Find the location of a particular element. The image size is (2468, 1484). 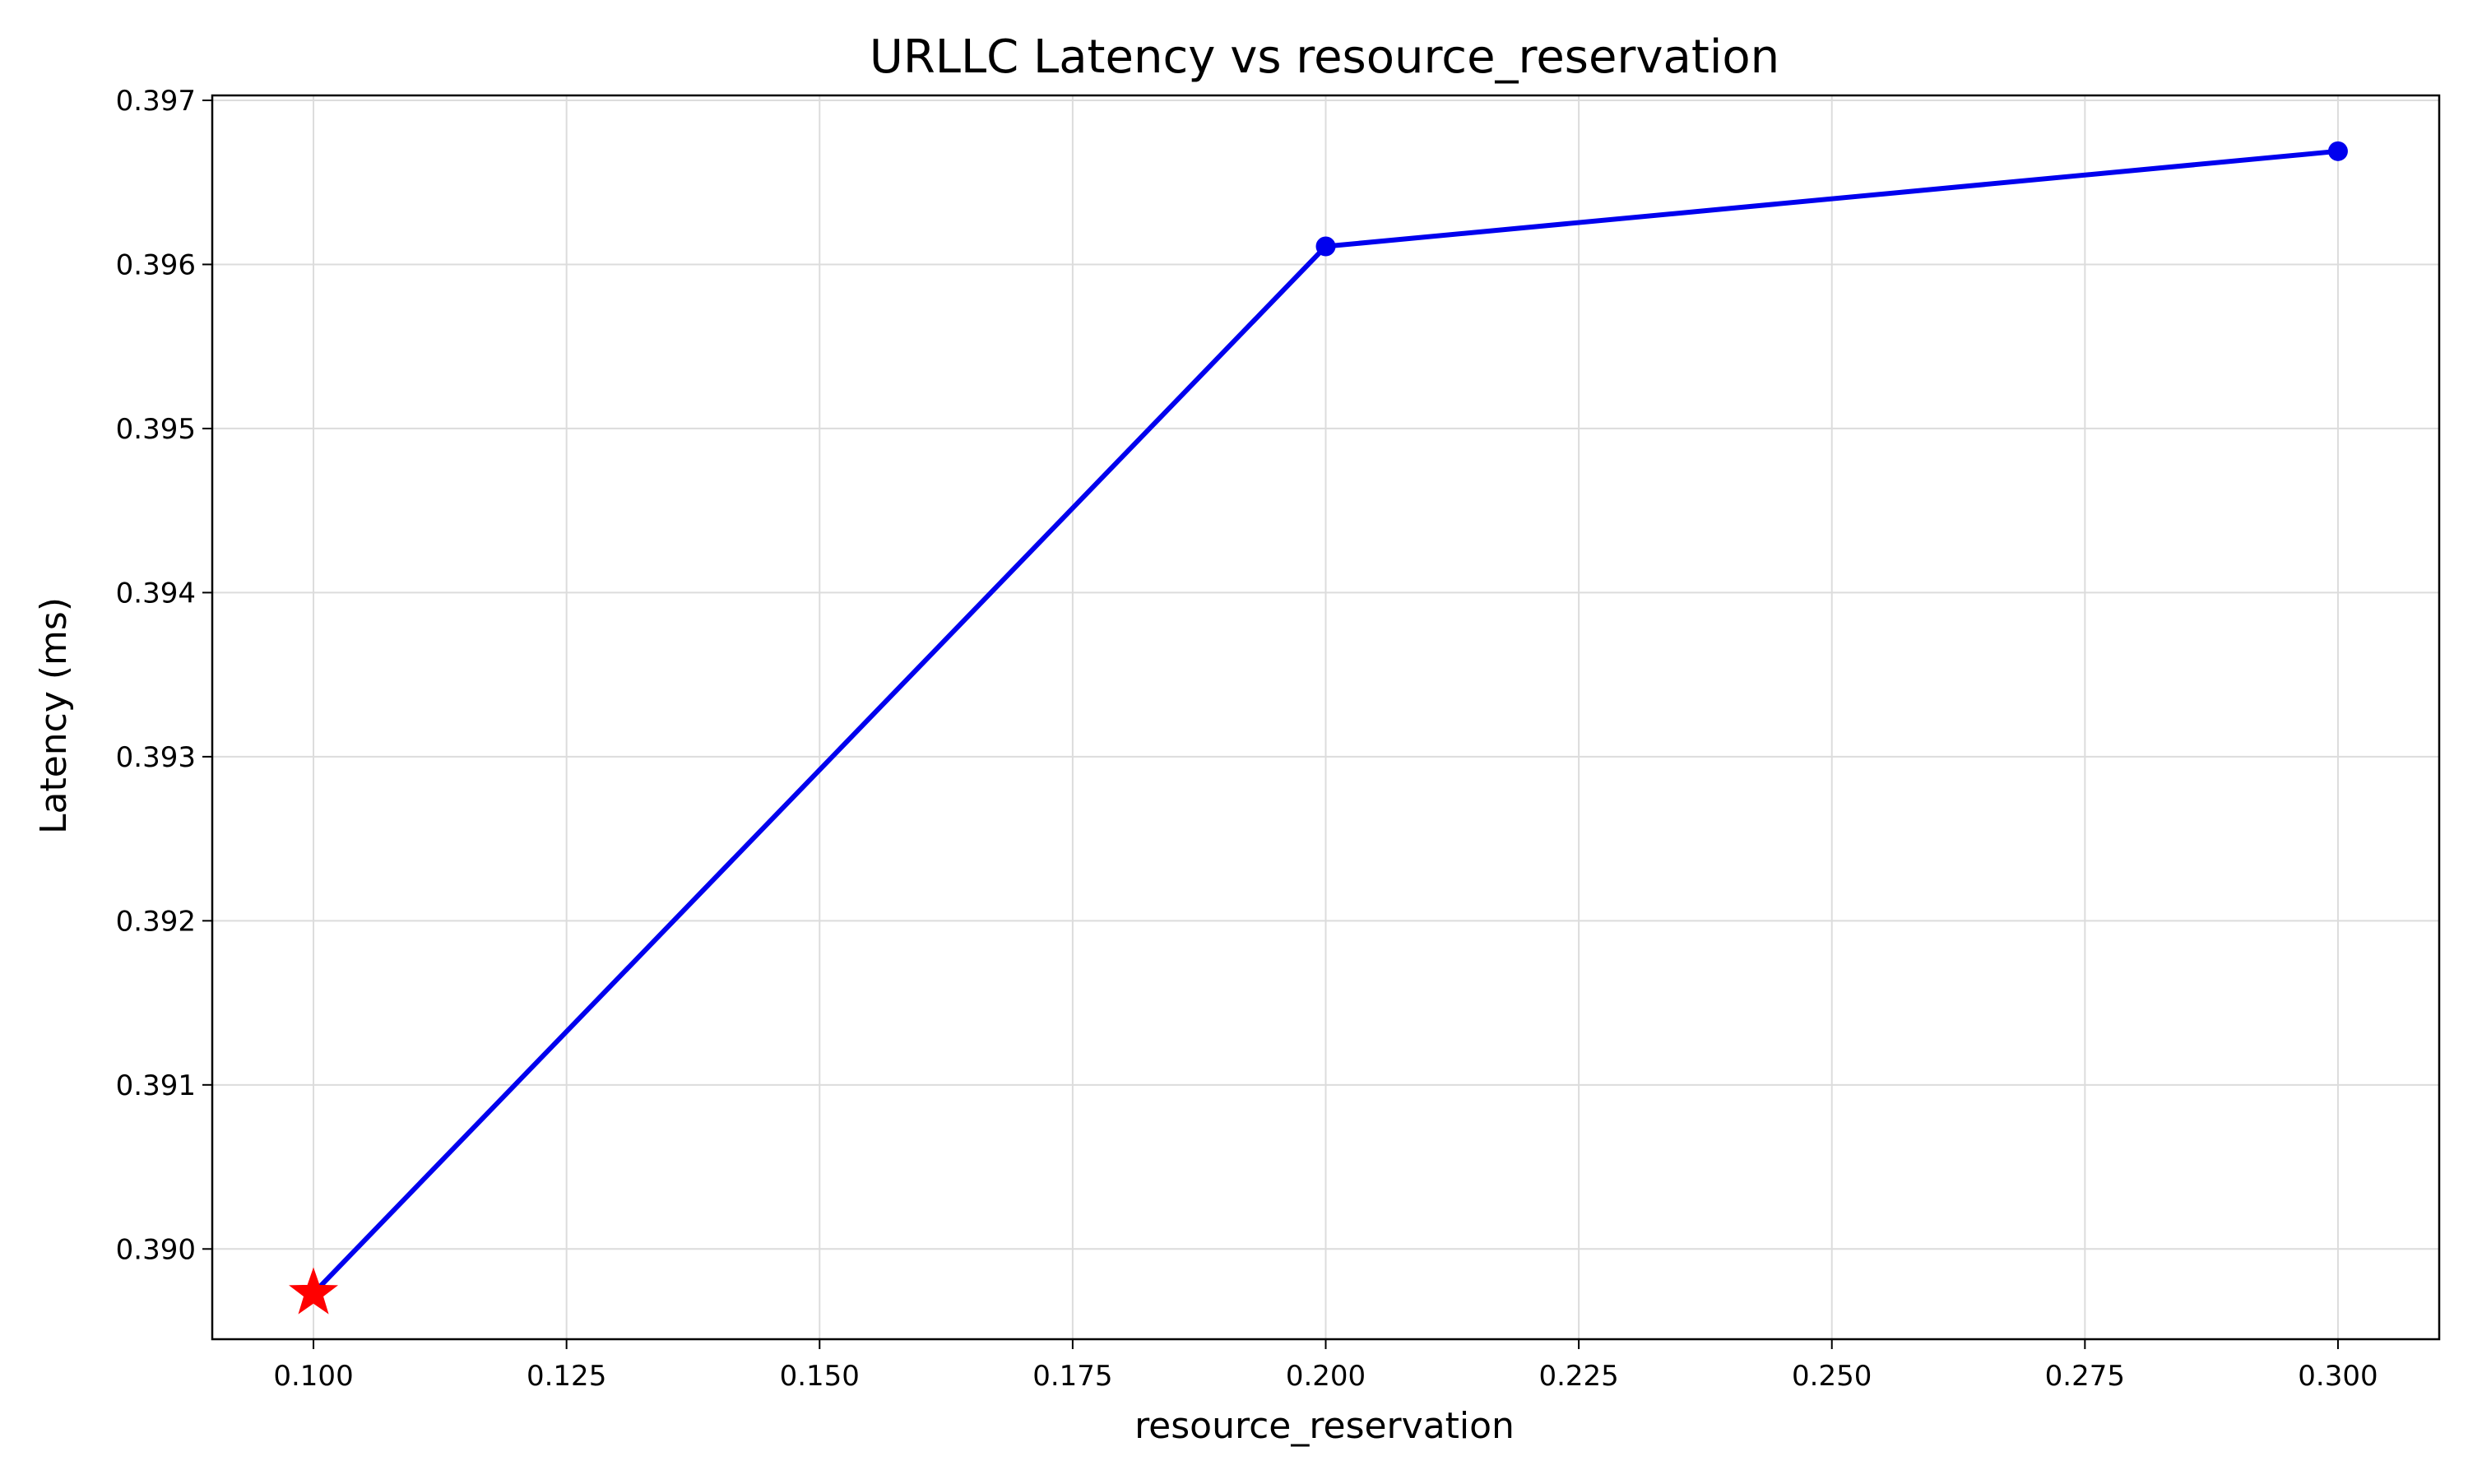

x-tick-label: 0.100 is located at coordinates (313, 1376).